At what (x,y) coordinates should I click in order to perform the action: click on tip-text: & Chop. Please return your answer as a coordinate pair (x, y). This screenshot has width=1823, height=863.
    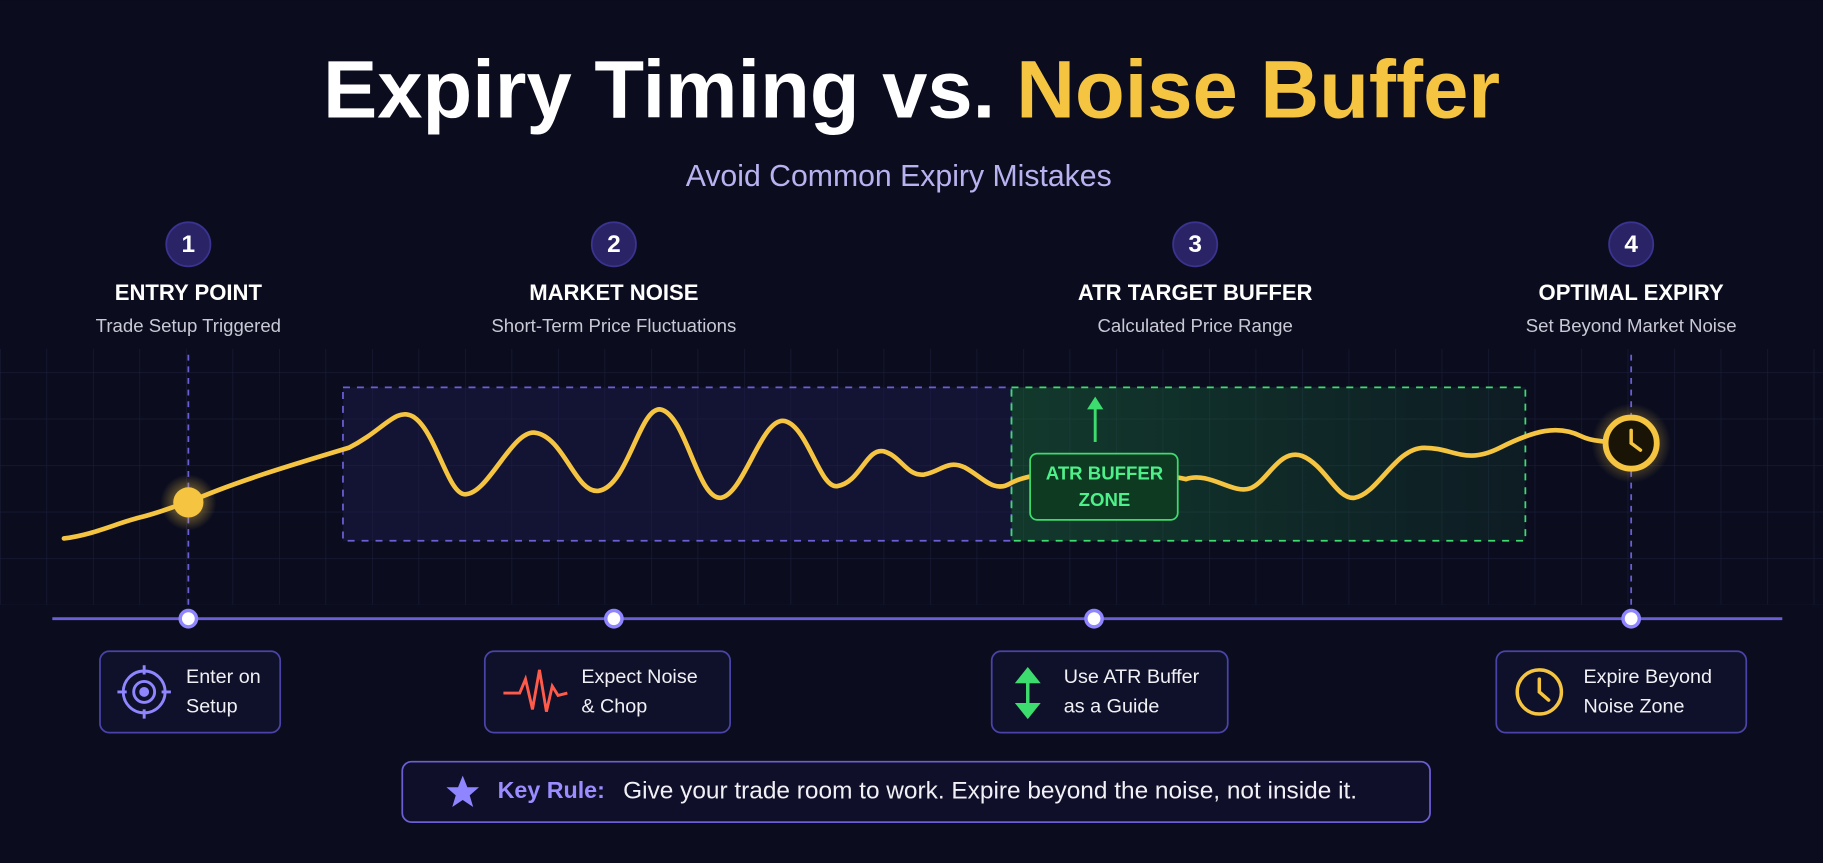
    Looking at the image, I should click on (614, 706).